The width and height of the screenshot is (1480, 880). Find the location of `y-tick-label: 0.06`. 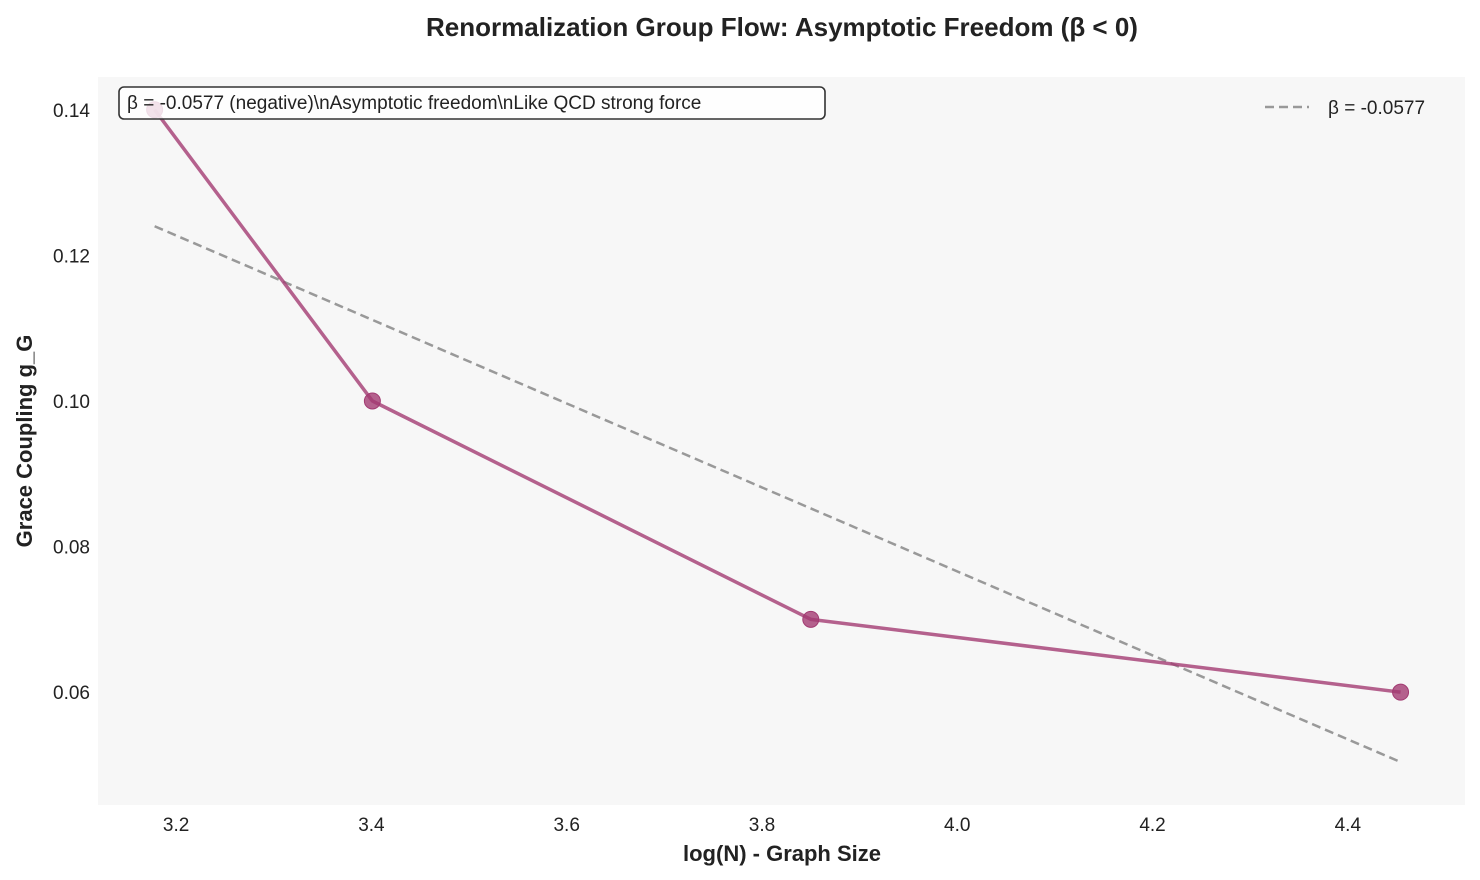

y-tick-label: 0.06 is located at coordinates (71, 693).